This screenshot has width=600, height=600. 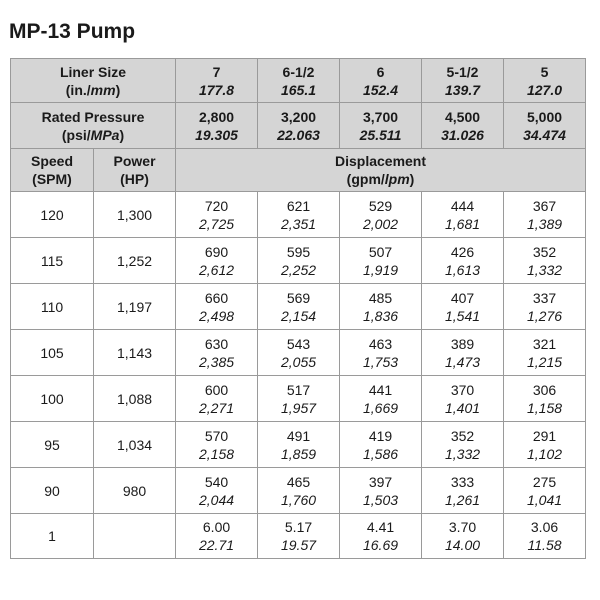 I want to click on displacement-lpm: 2,252, so click(x=298, y=269).